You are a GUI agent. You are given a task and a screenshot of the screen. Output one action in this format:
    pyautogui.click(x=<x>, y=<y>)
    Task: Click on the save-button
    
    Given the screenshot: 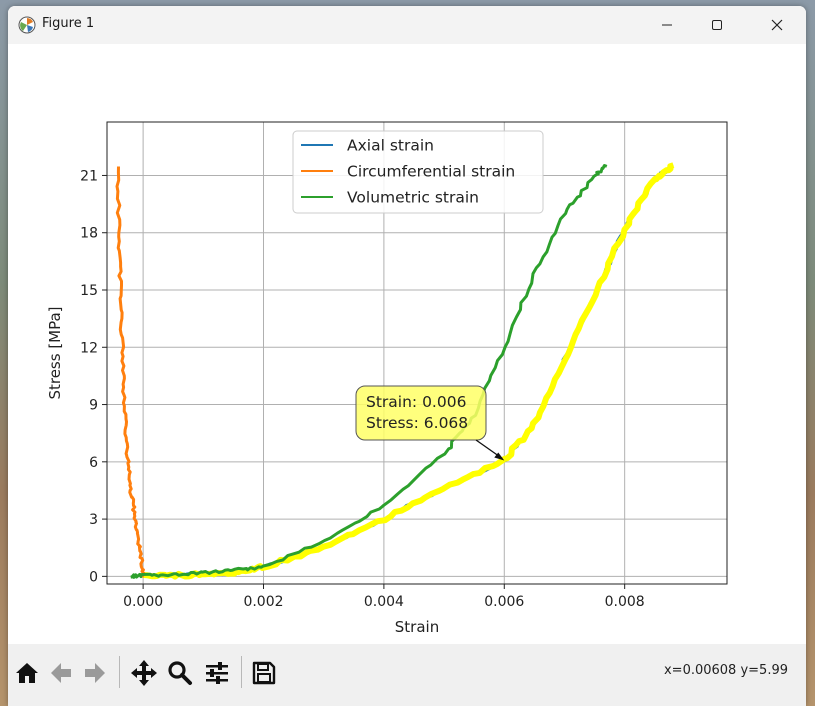 What is the action you would take?
    pyautogui.click(x=264, y=673)
    